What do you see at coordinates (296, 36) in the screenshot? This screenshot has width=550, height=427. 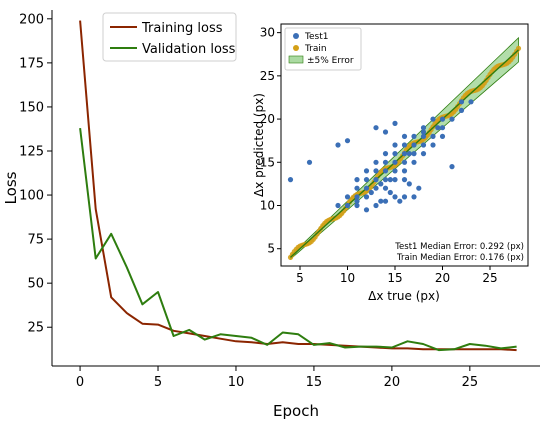 I see `inset-legend-marker-test` at bounding box center [296, 36].